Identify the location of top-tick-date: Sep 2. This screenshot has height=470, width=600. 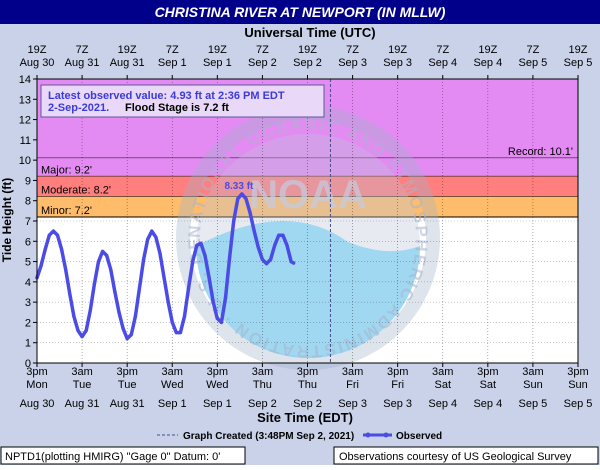
(262, 63).